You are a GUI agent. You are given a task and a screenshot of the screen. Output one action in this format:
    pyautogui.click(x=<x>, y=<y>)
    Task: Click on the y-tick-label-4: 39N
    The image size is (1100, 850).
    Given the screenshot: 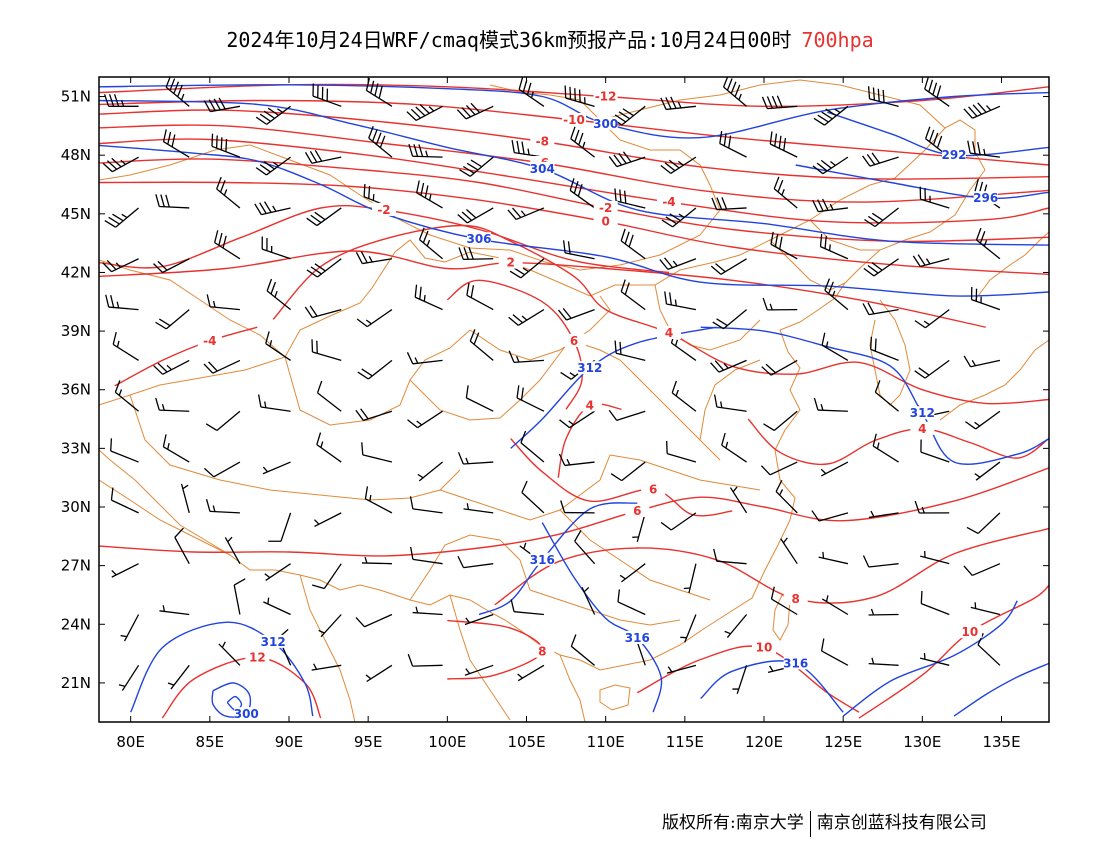 What is the action you would take?
    pyautogui.click(x=76, y=331)
    